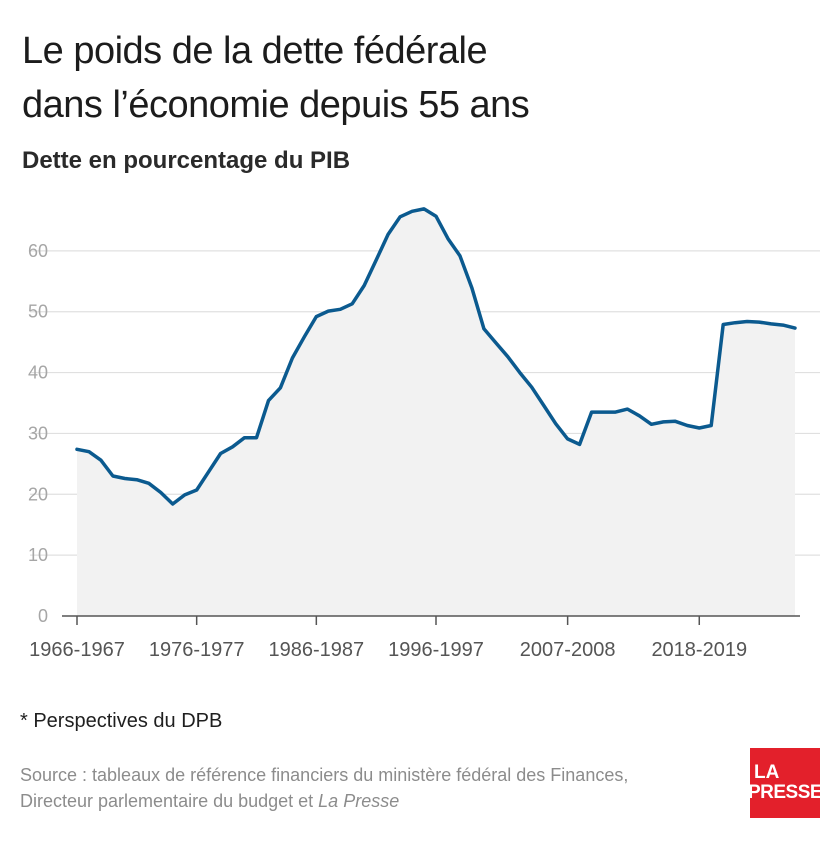 The image size is (840, 850). Describe the element at coordinates (38, 251) in the screenshot. I see `y-tick-label: 60` at that location.